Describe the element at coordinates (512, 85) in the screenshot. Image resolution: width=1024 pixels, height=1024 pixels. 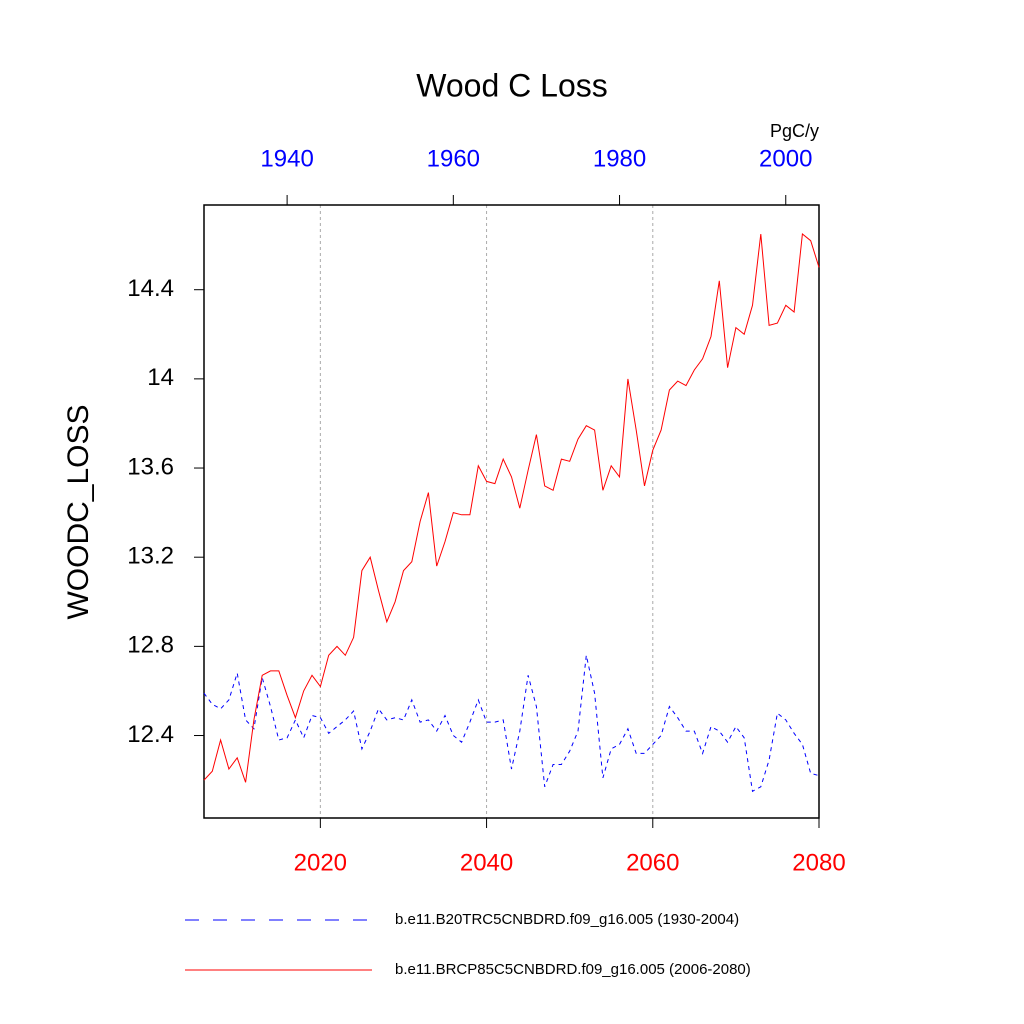
I see `chart-title: Wood C Loss` at that location.